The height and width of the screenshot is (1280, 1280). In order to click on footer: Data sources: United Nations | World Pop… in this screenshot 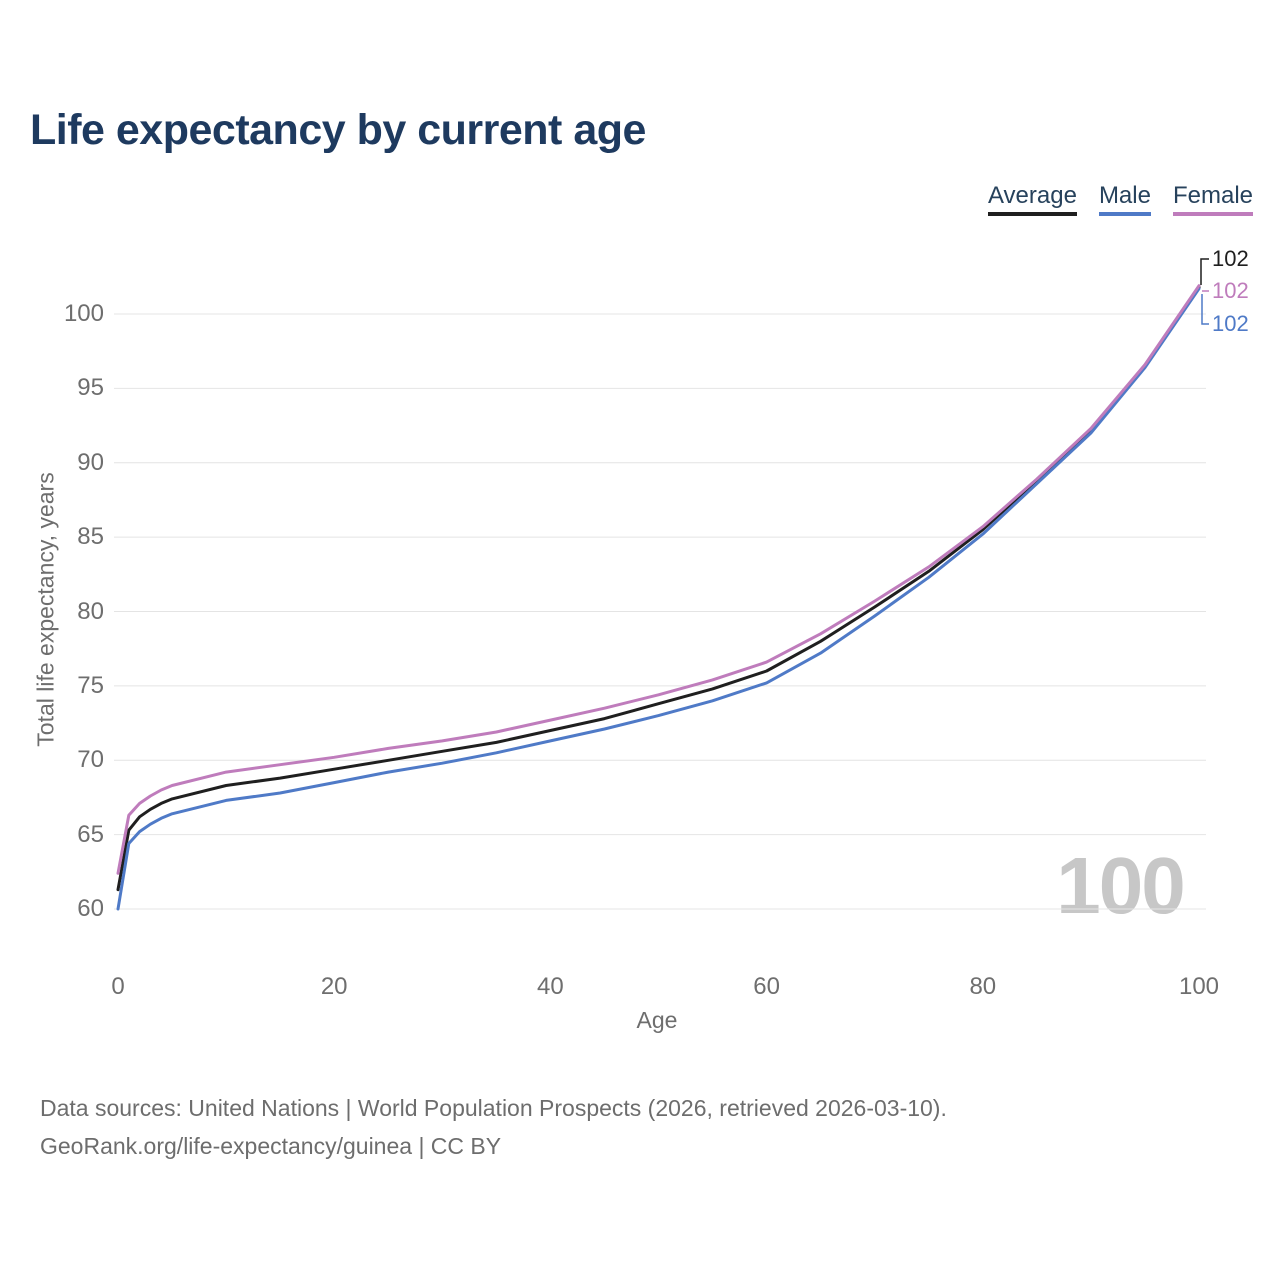, I will do `click(640, 1127)`.